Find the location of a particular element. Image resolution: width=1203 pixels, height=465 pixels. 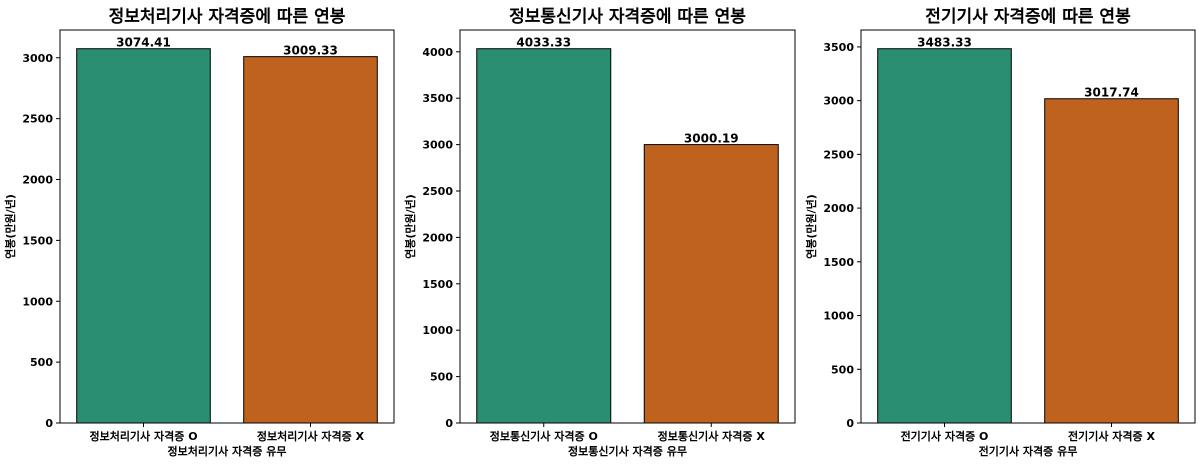

chart-title: 정보처리기사 자격증에 따른 연봉 is located at coordinates (227, 17).